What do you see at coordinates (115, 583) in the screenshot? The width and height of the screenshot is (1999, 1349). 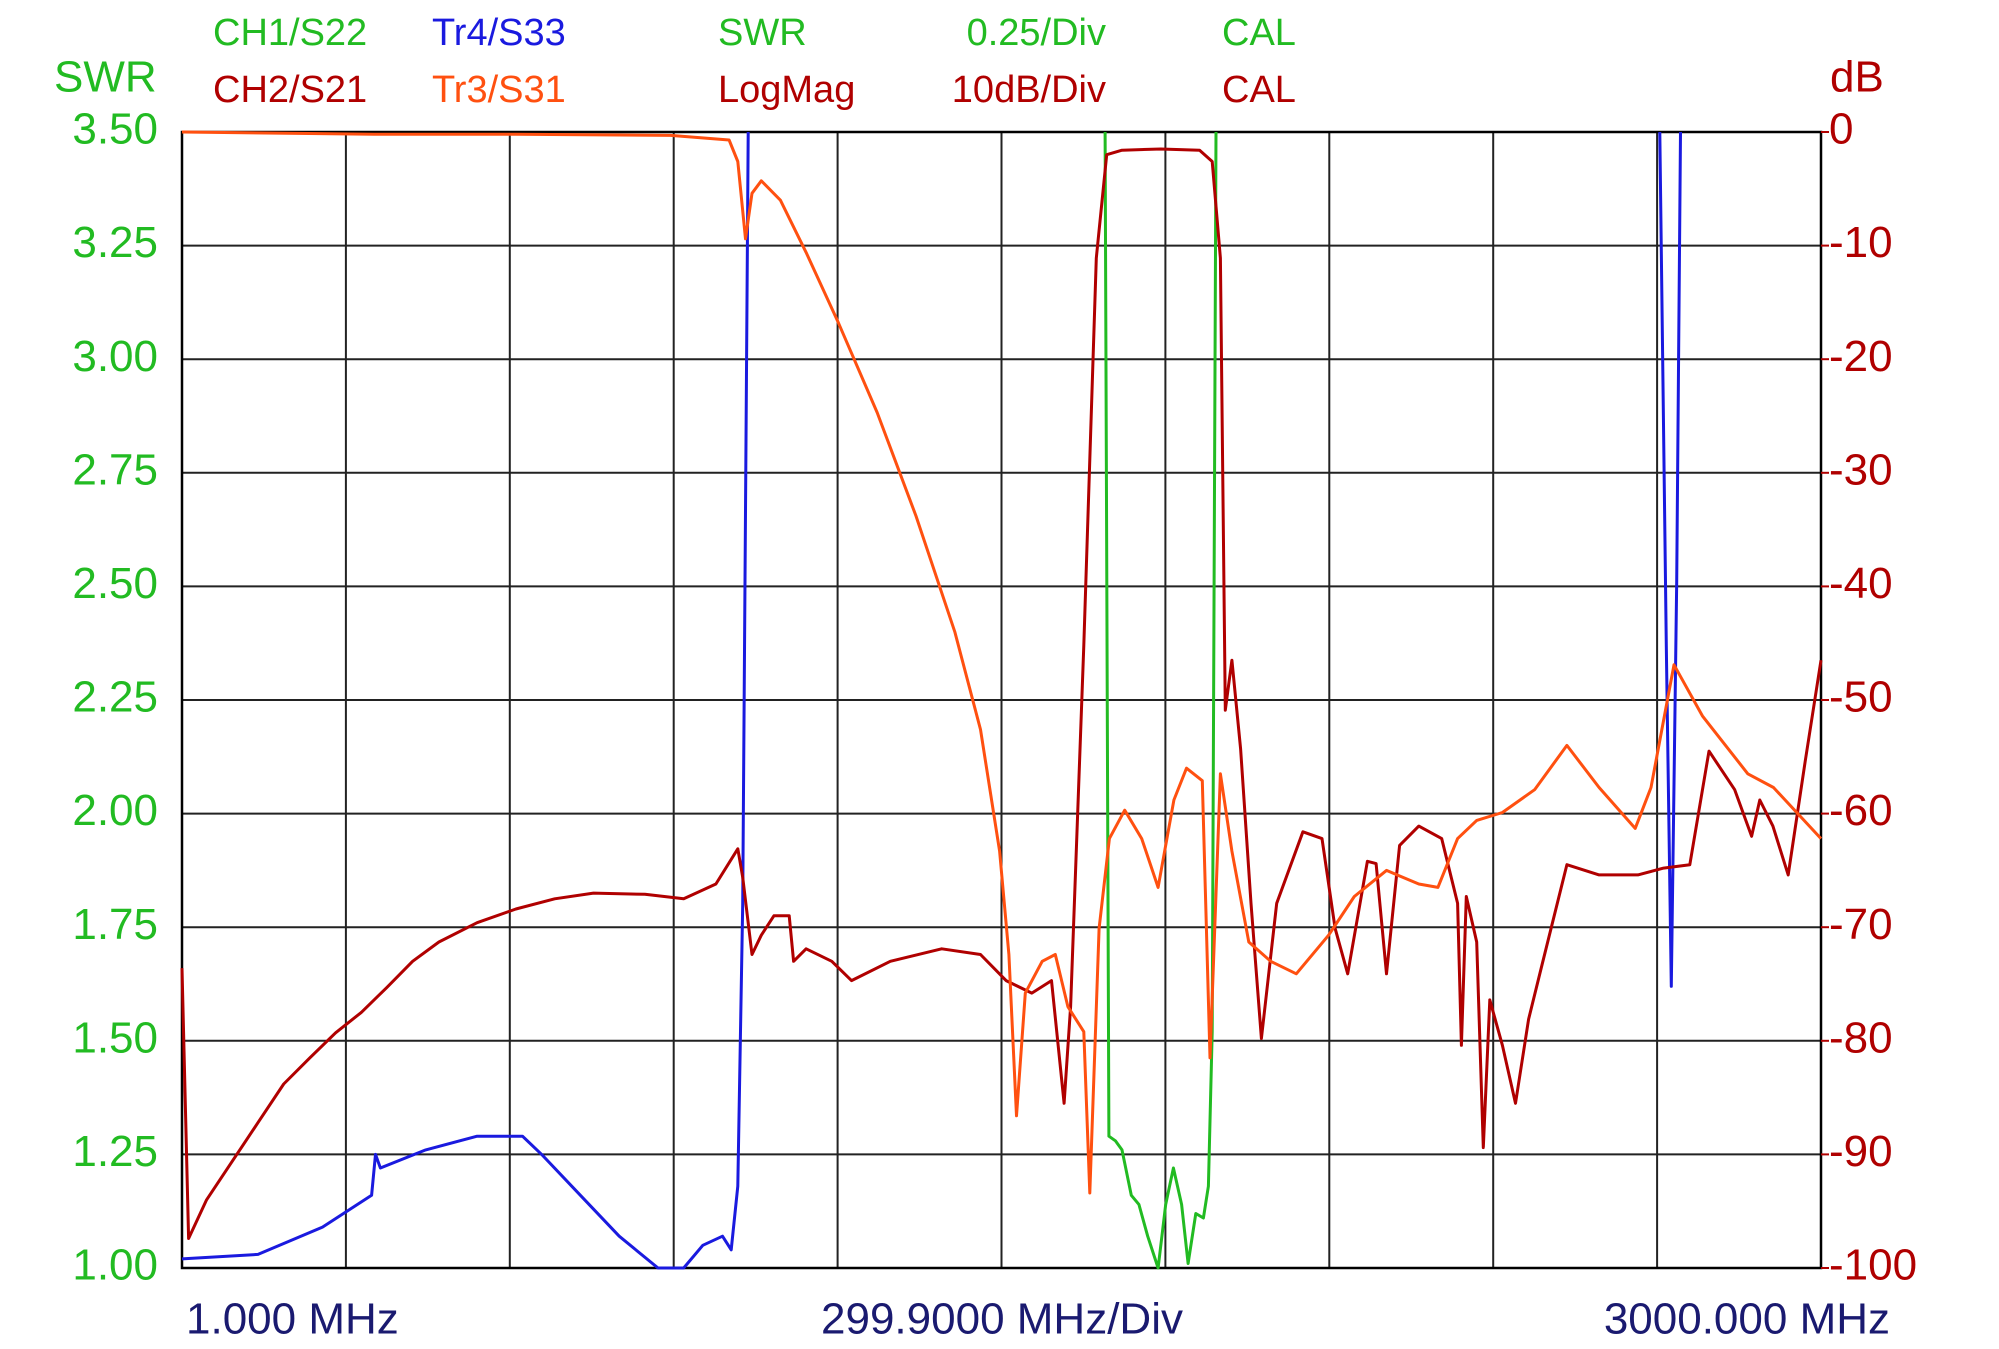 I see `y-tick-label: 2.50` at bounding box center [115, 583].